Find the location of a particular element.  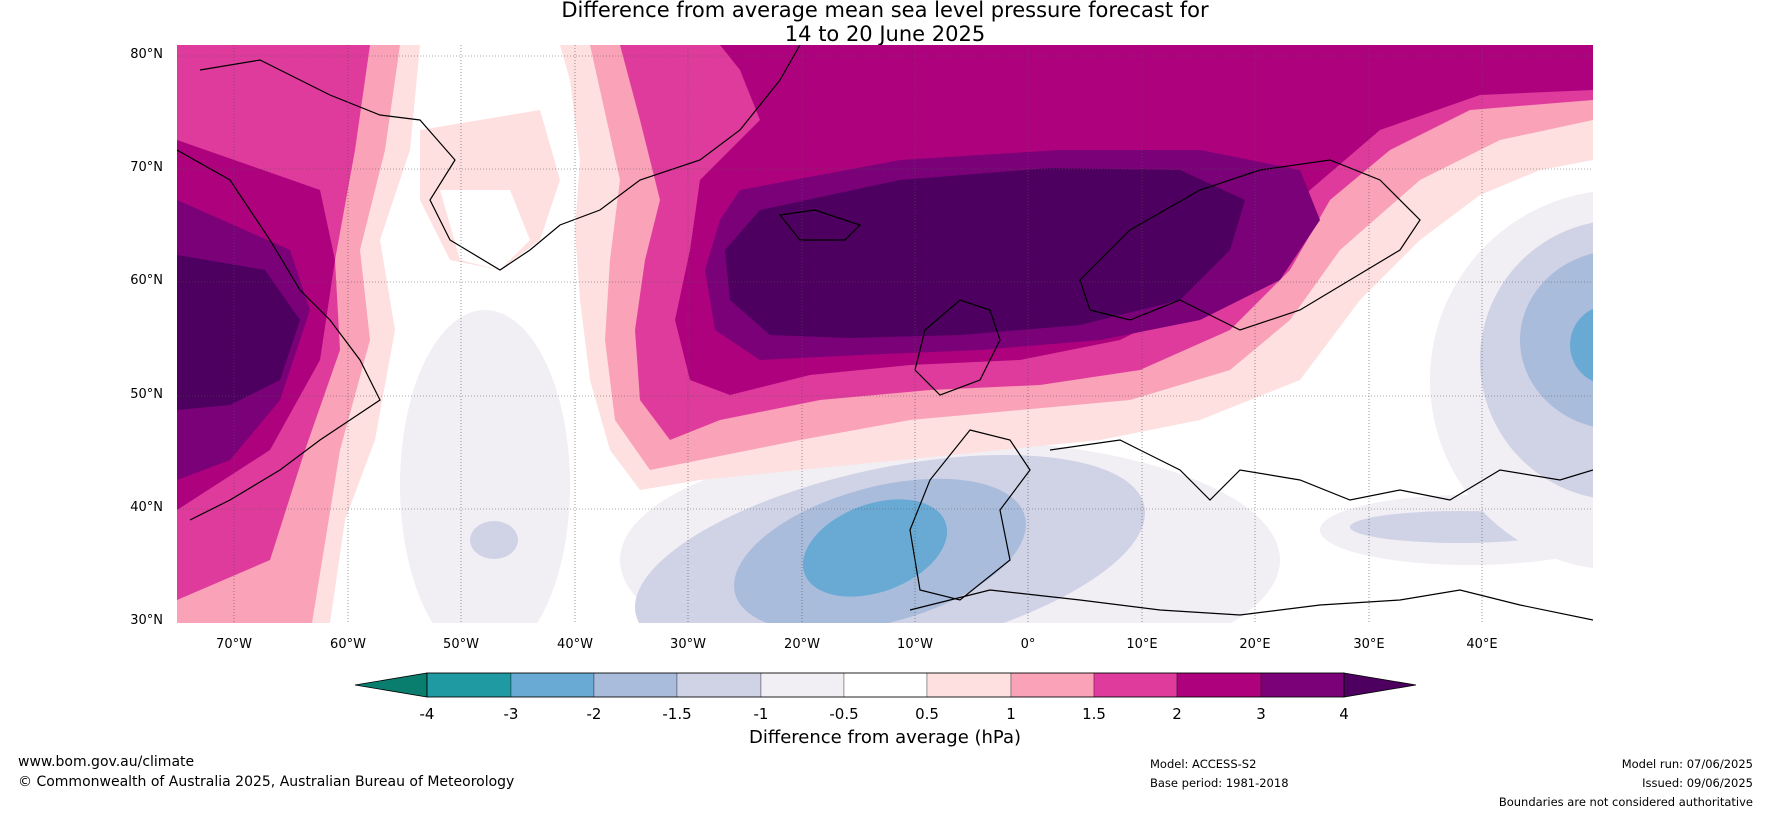

lon-label-50w: 50°W is located at coordinates (461, 644).